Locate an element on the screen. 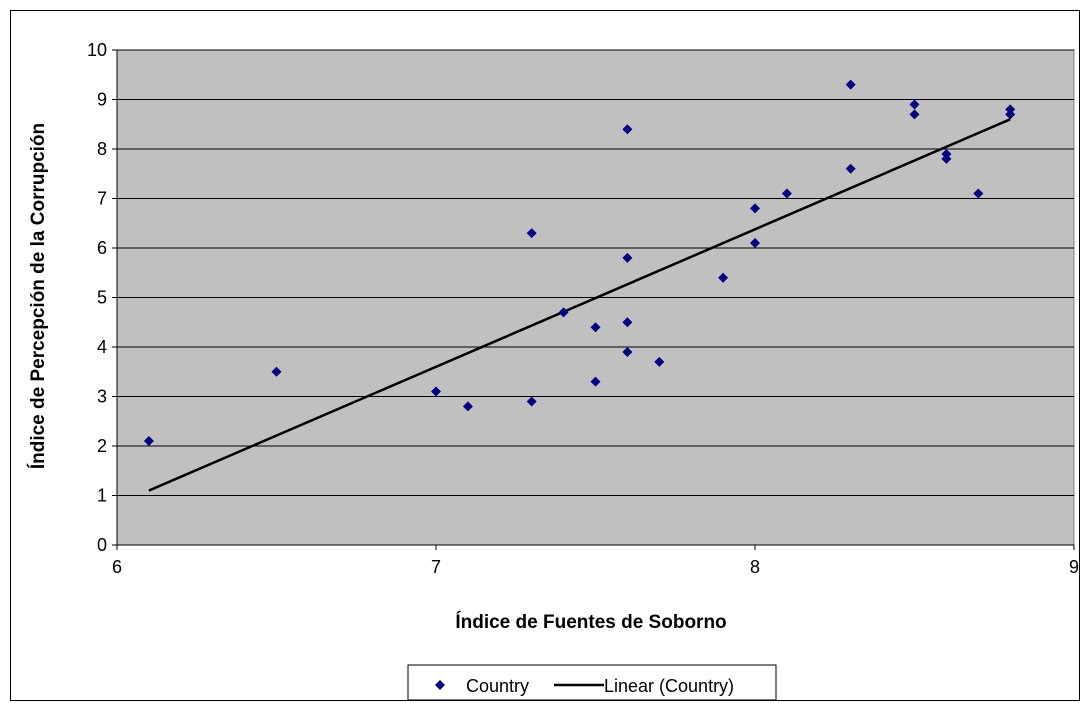  y-tick-label: 2 is located at coordinates (102, 446).